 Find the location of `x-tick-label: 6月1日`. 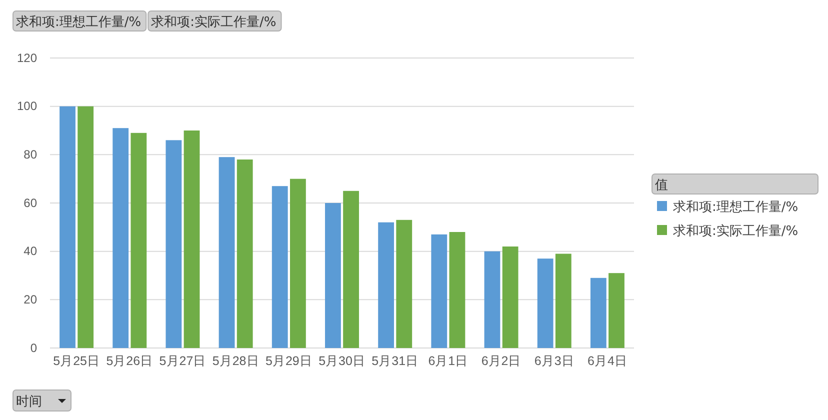

x-tick-label: 6月1日 is located at coordinates (448, 361).